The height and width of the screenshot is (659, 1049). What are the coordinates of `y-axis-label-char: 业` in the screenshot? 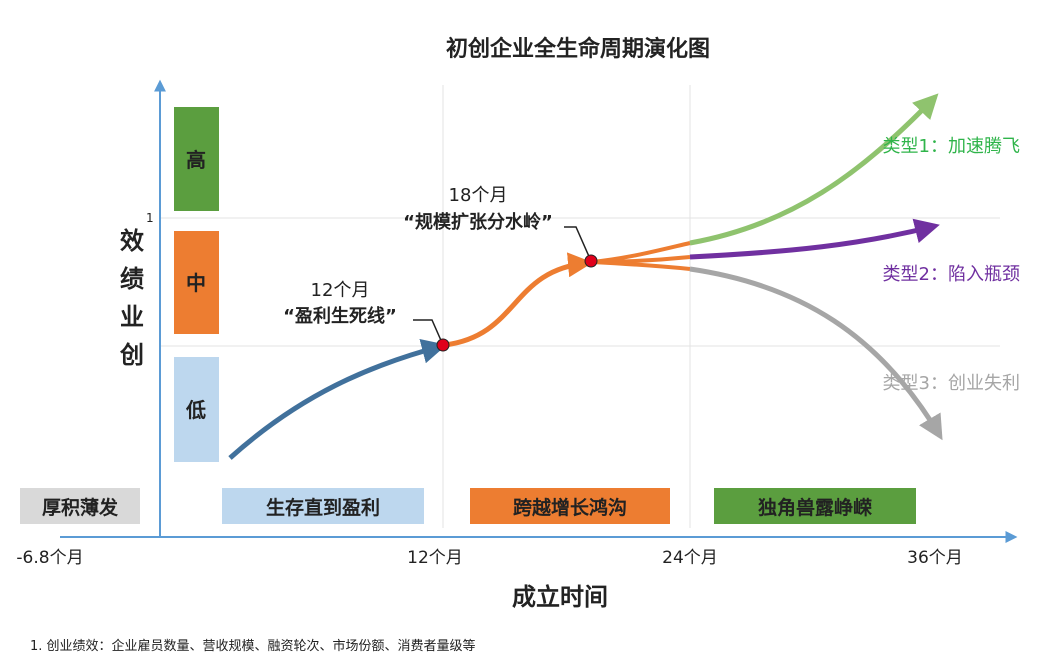 It's located at (132, 317).